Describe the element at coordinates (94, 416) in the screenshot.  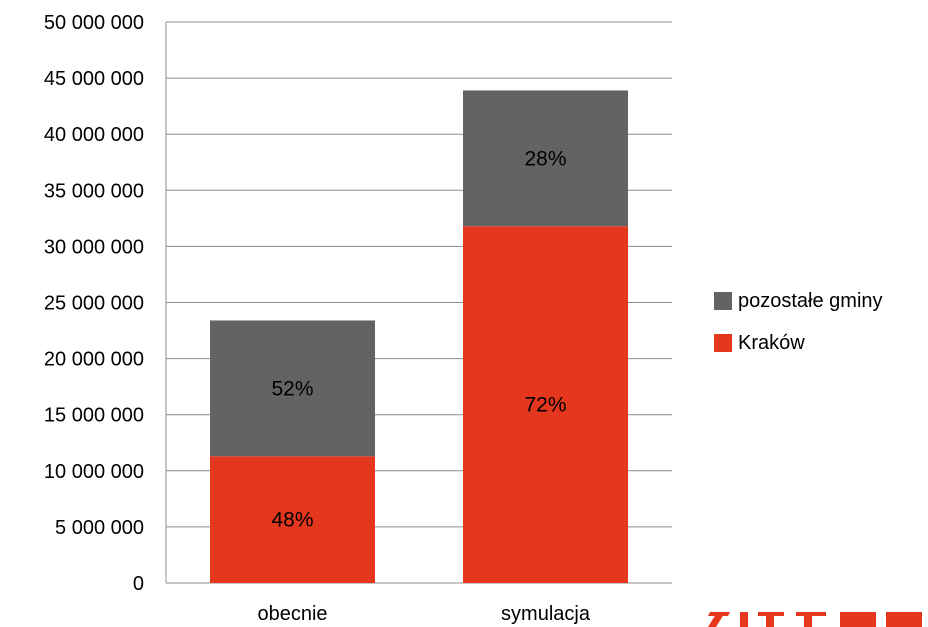
I see `y-tick-label: 15 000 000` at that location.